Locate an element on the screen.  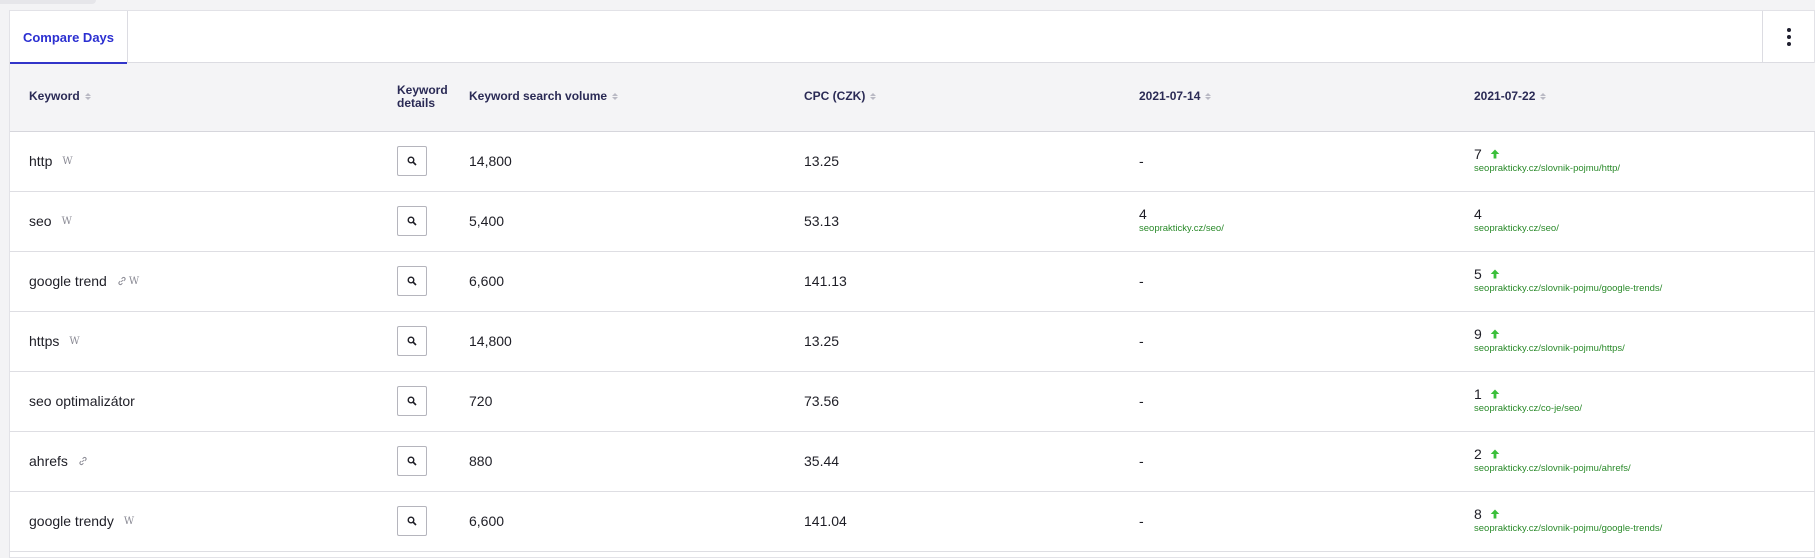
ranking-url-link: seoprakticky.cz/slovnik-pojmu/http/ is located at coordinates (1547, 168).